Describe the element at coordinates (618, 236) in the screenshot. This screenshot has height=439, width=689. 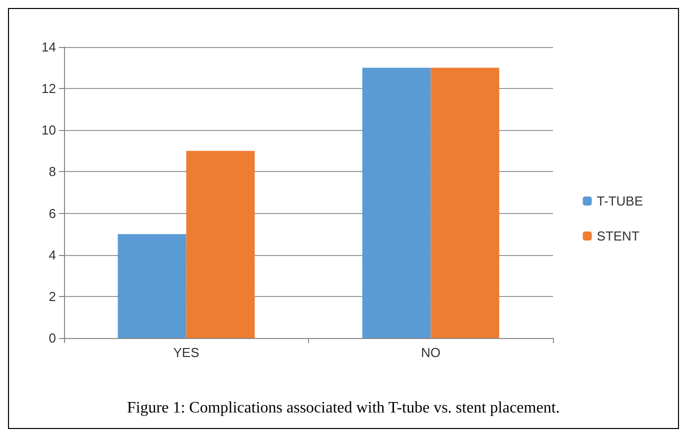
I see `legend-label: STENT` at that location.